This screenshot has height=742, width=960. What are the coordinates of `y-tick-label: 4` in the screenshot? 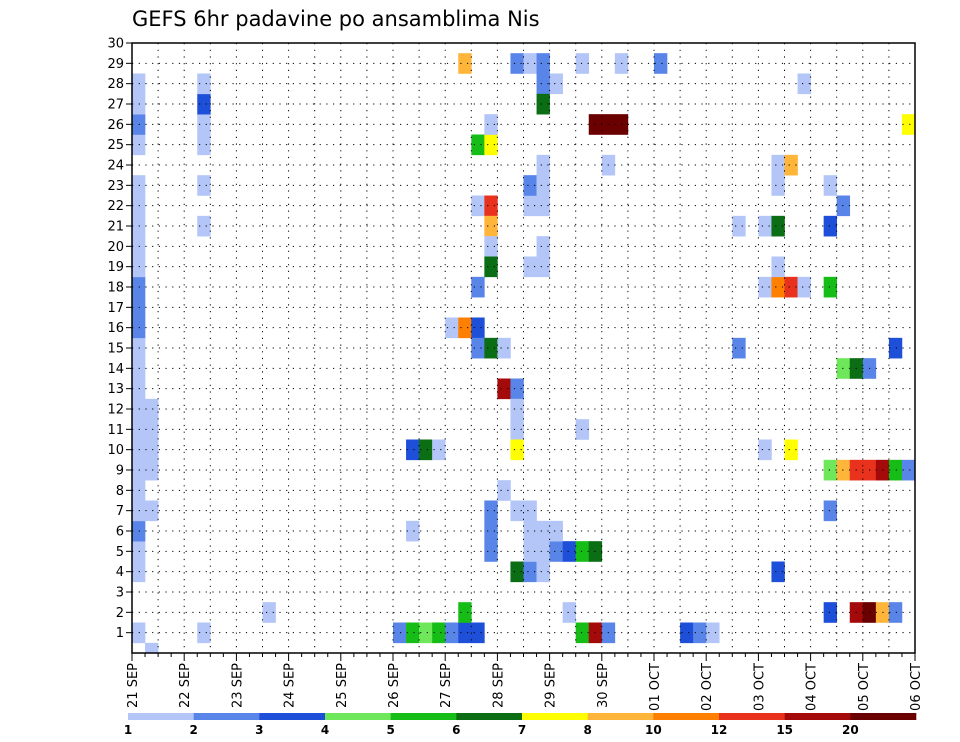 It's located at (120, 572).